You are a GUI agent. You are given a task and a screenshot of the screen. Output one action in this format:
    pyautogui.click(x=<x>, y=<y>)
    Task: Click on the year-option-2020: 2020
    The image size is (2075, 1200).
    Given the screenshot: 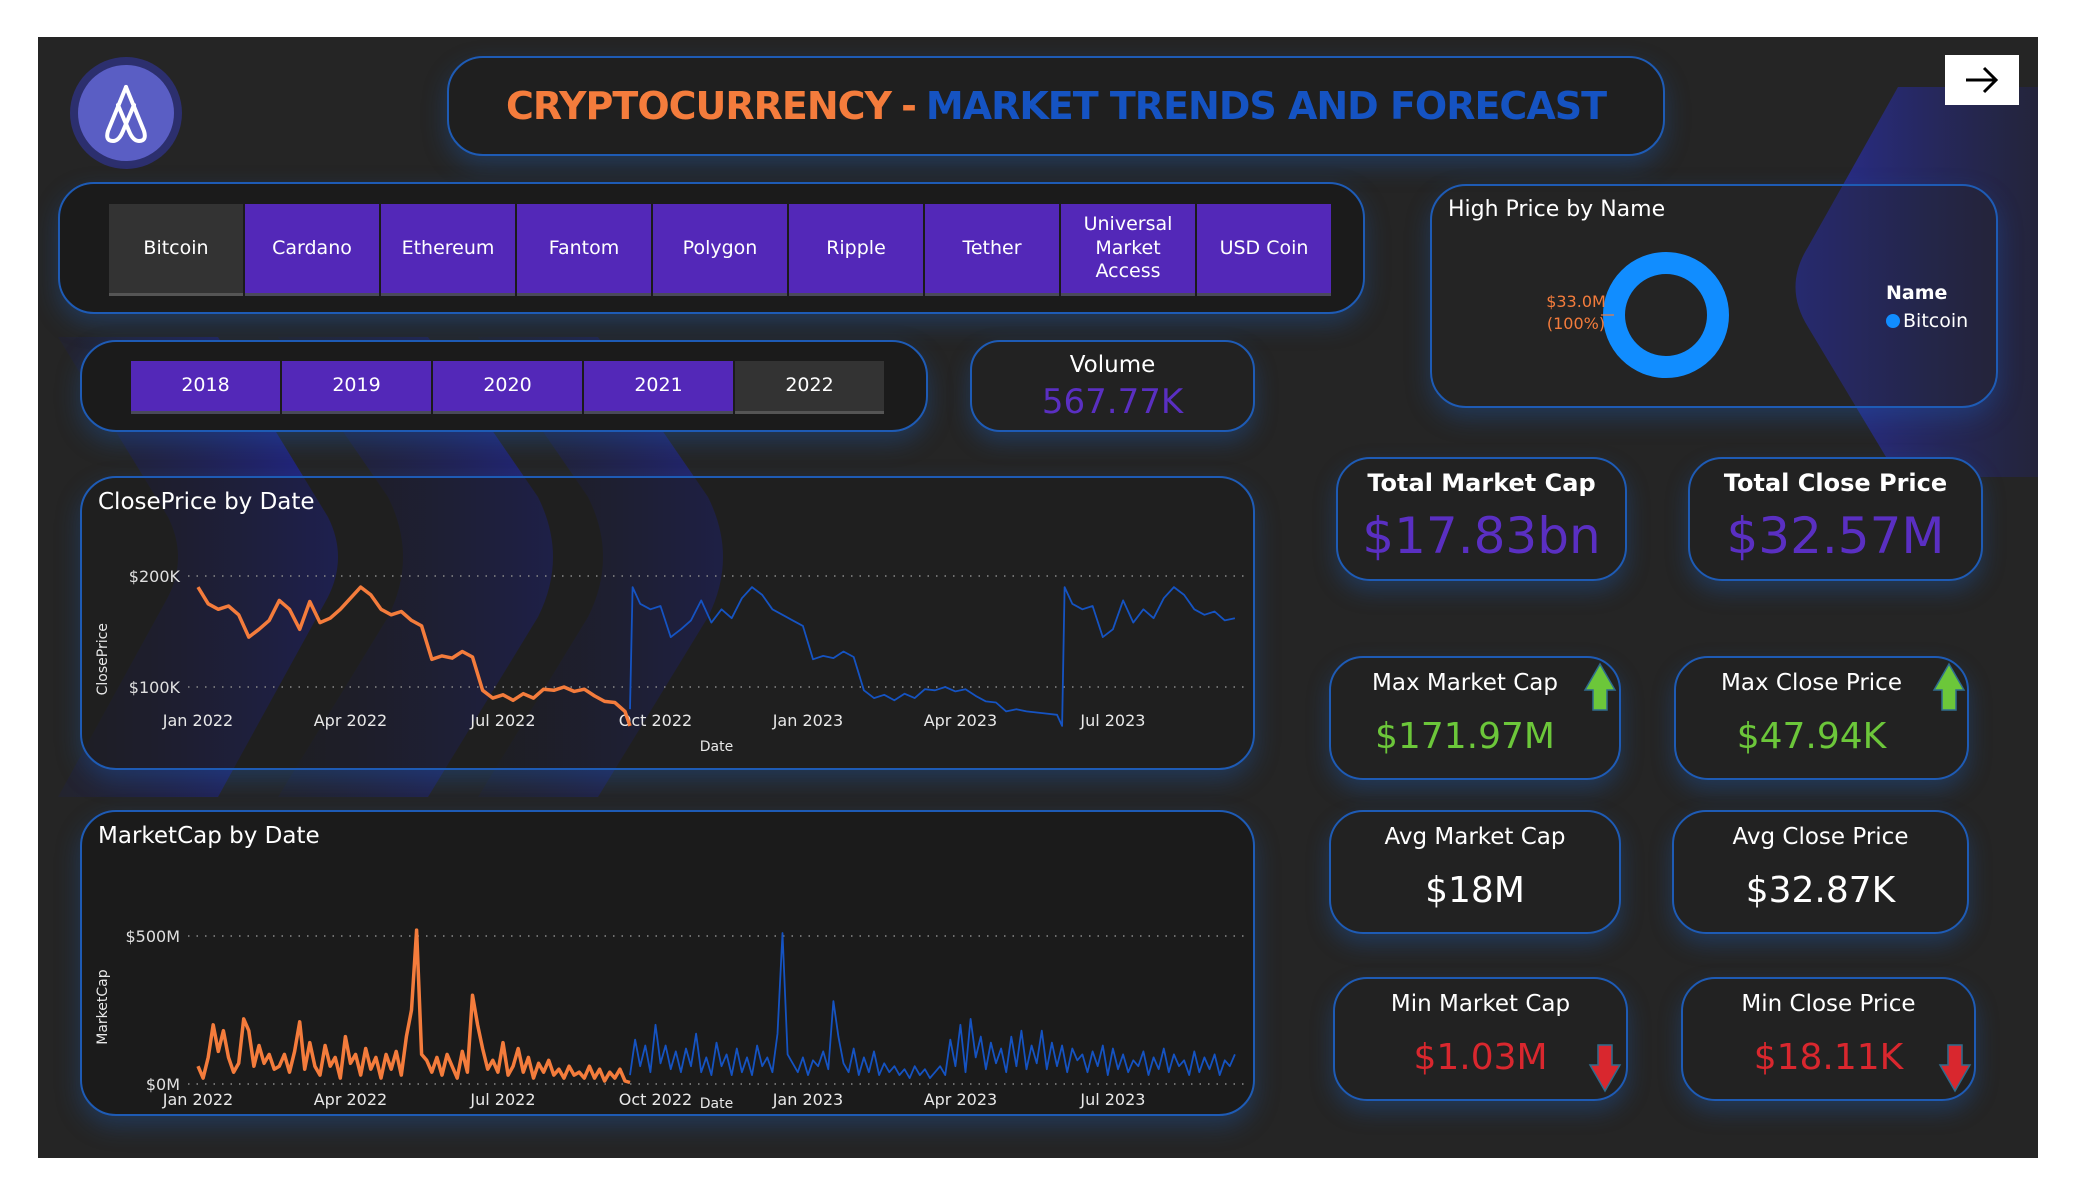 What is the action you would take?
    pyautogui.click(x=507, y=387)
    